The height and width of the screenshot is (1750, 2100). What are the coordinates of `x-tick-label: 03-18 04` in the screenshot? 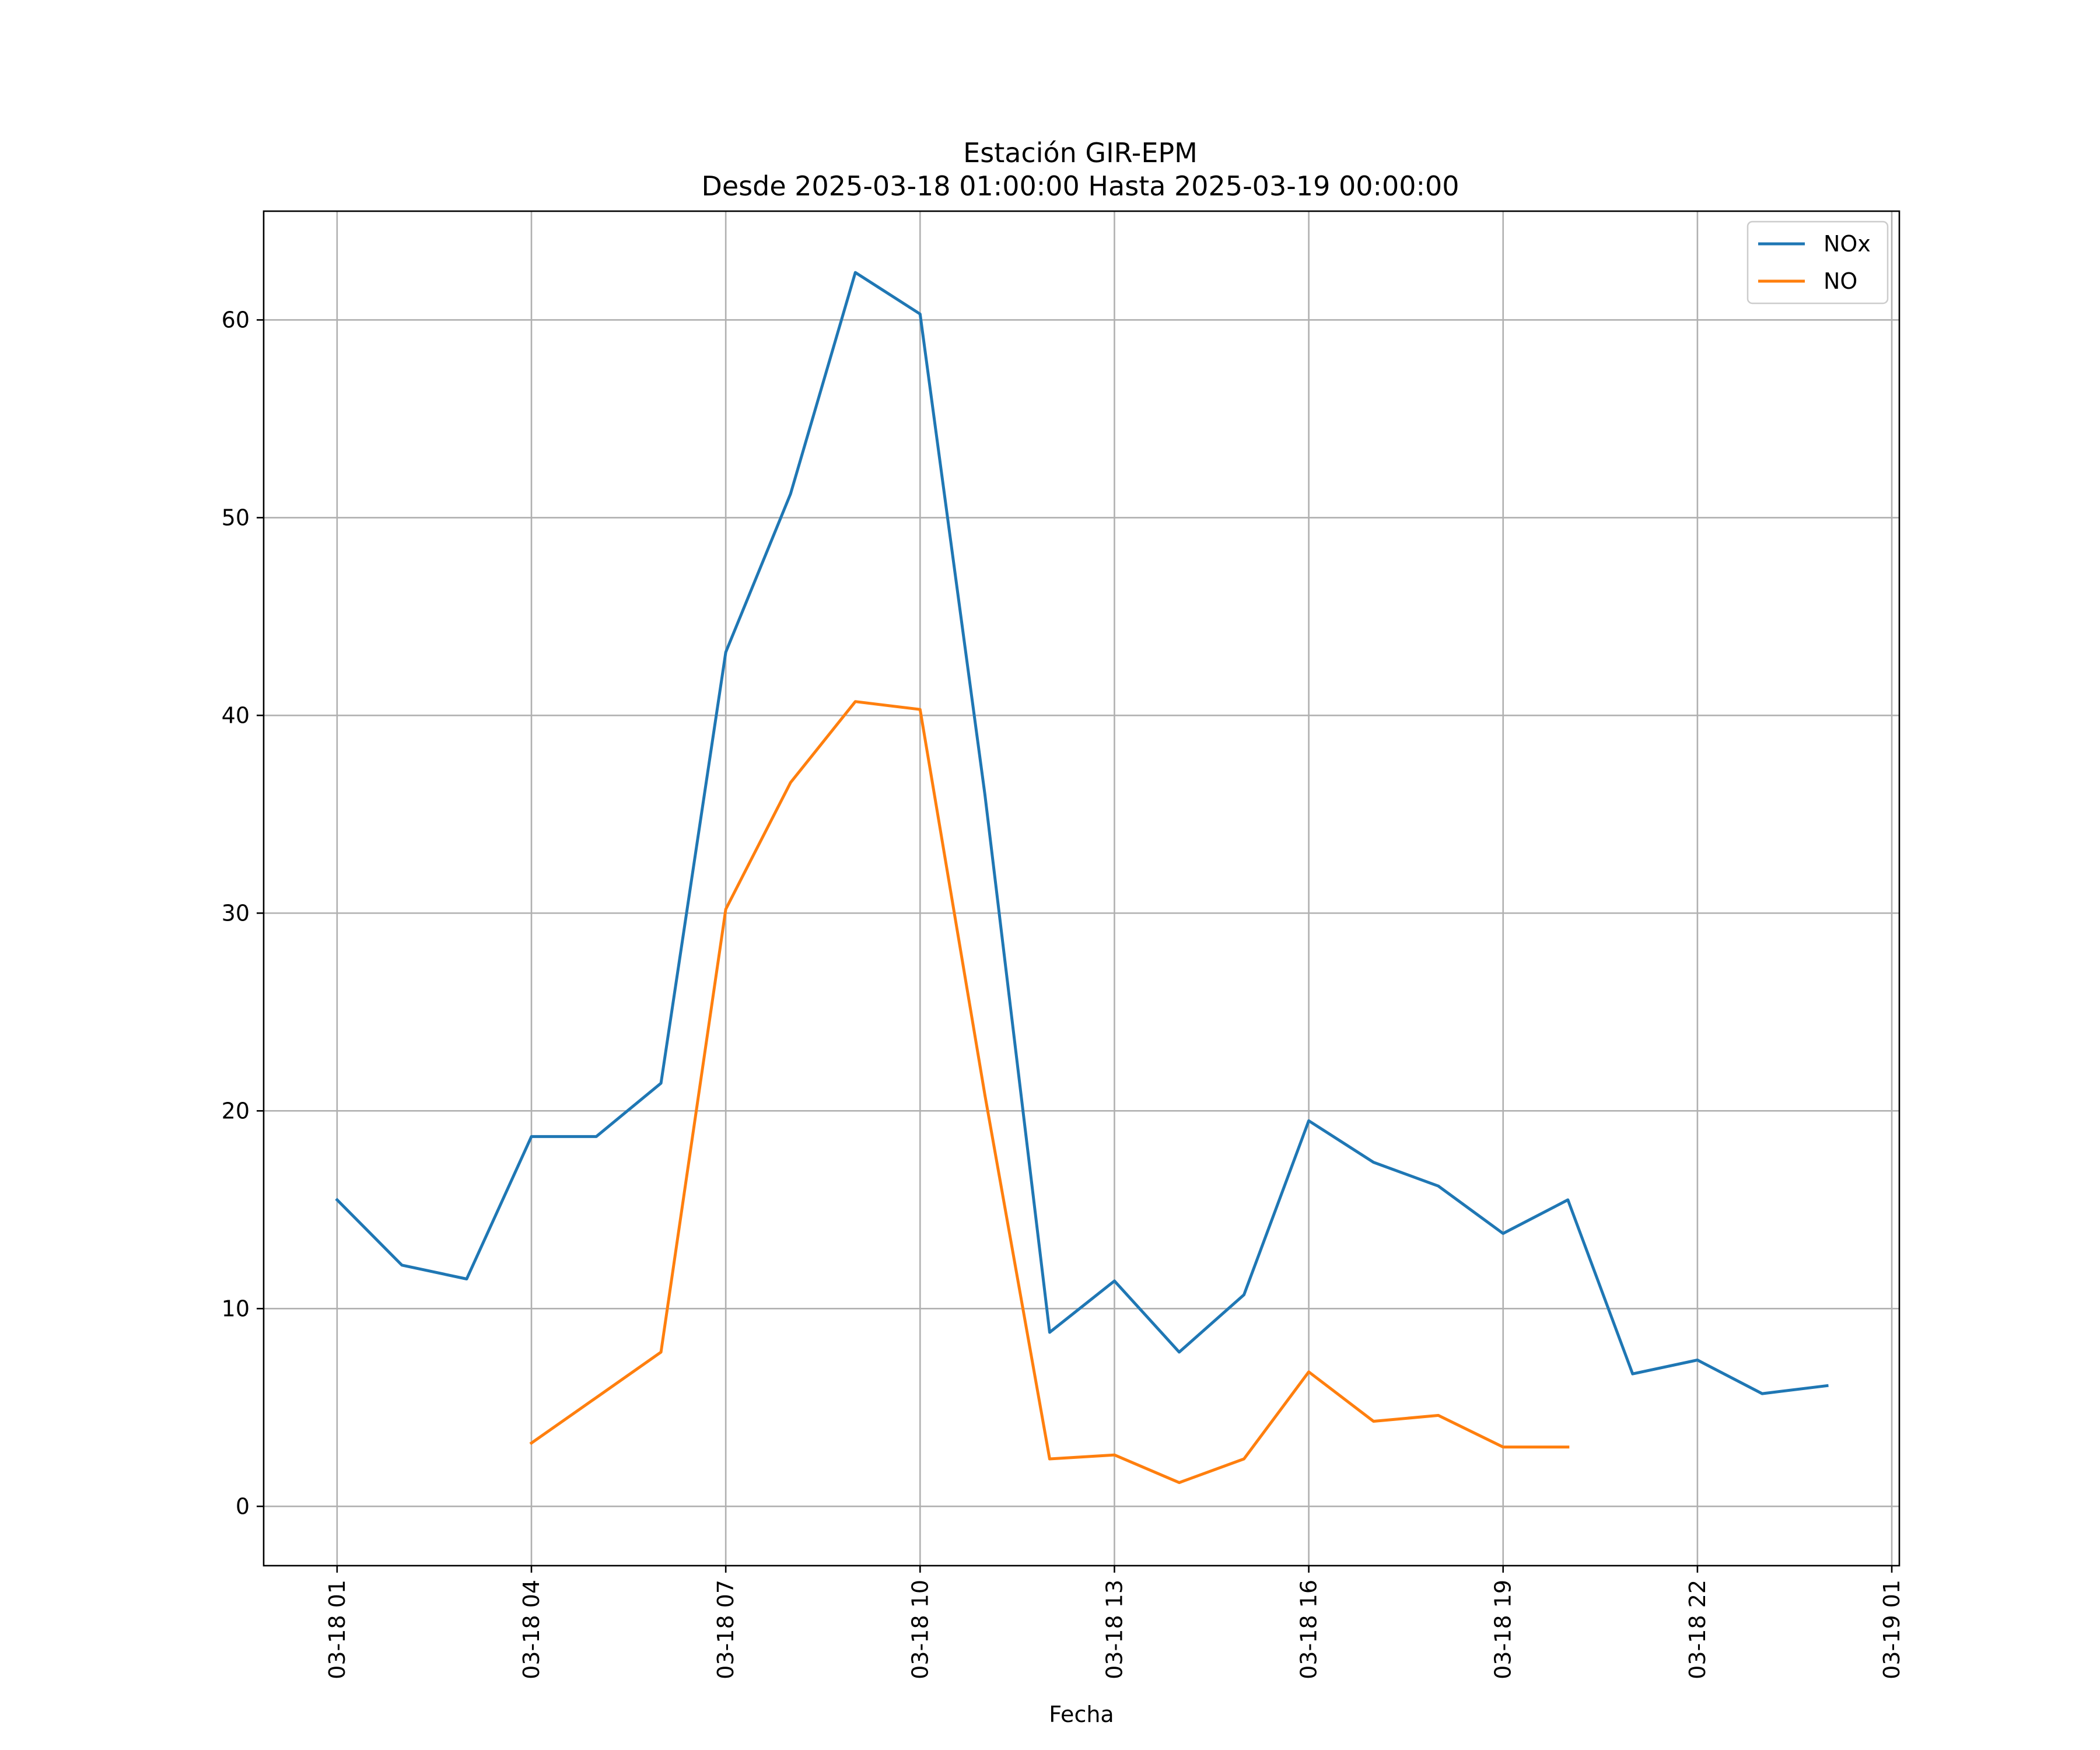 It's located at (531, 1629).